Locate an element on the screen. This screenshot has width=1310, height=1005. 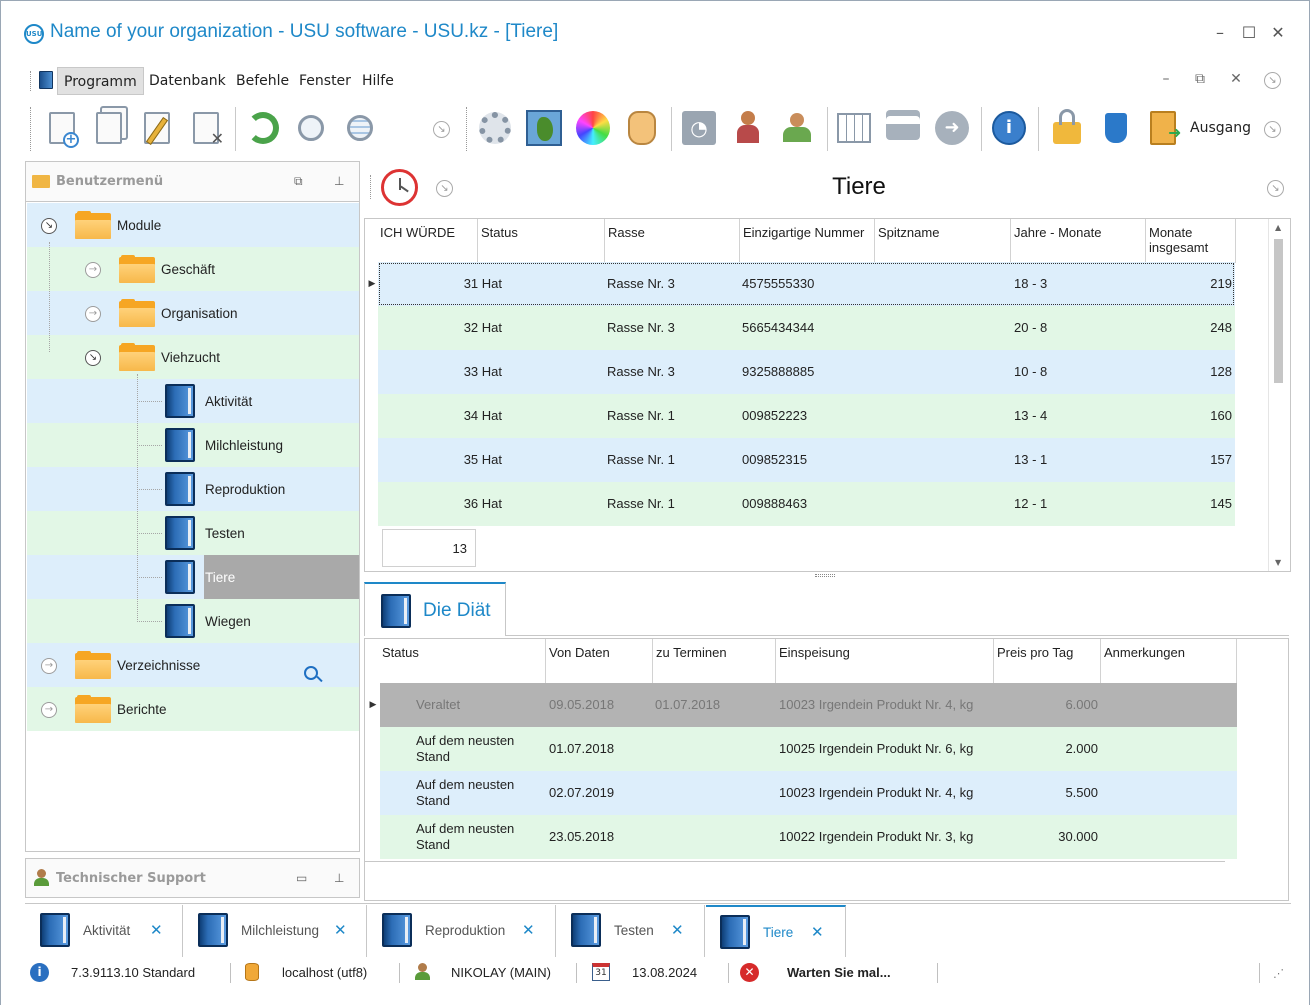
close-button: ✕ is located at coordinates (1278, 32).